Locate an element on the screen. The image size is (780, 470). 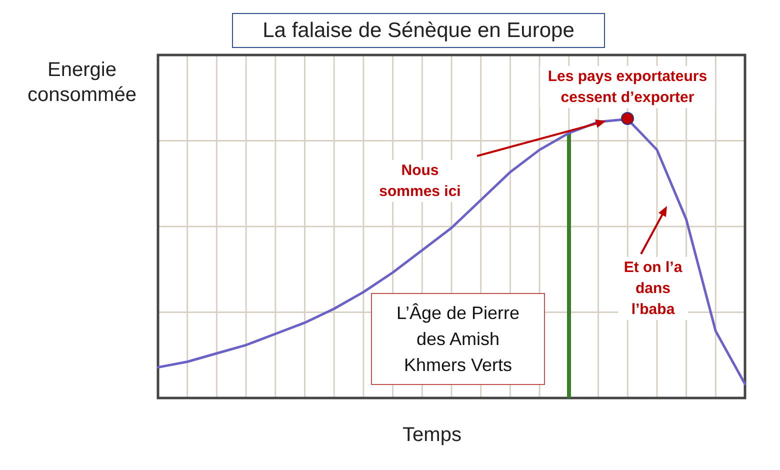
annotation: Et on l’a dans l’baba is located at coordinates (653, 288).